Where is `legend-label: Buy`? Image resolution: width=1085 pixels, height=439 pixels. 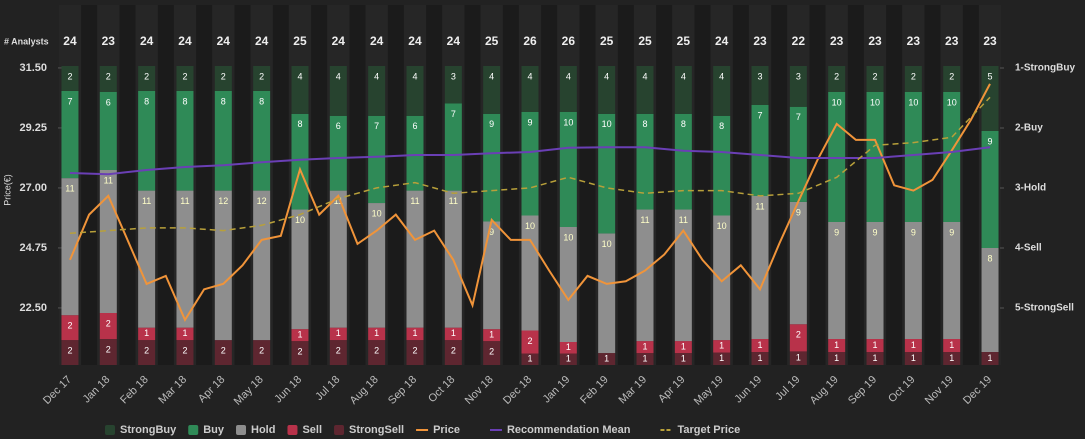 legend-label: Buy is located at coordinates (214, 430).